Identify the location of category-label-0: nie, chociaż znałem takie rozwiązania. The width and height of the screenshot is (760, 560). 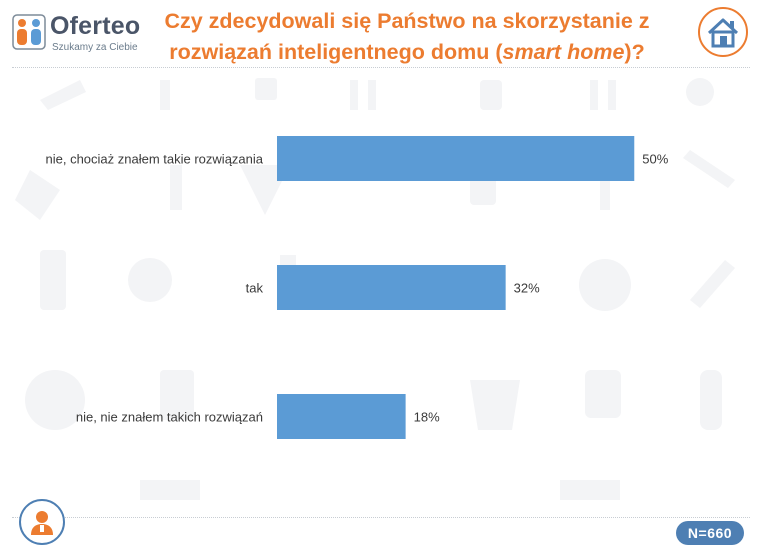
(155, 159).